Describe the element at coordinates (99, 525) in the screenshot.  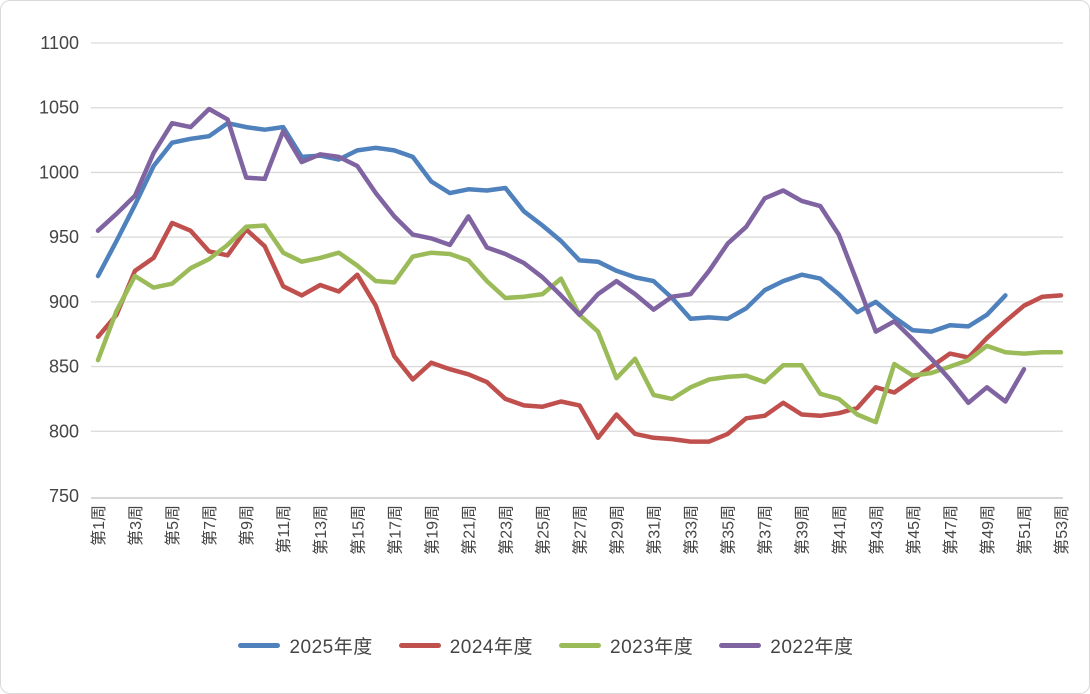
I see `x-tick-label: 第1周` at that location.